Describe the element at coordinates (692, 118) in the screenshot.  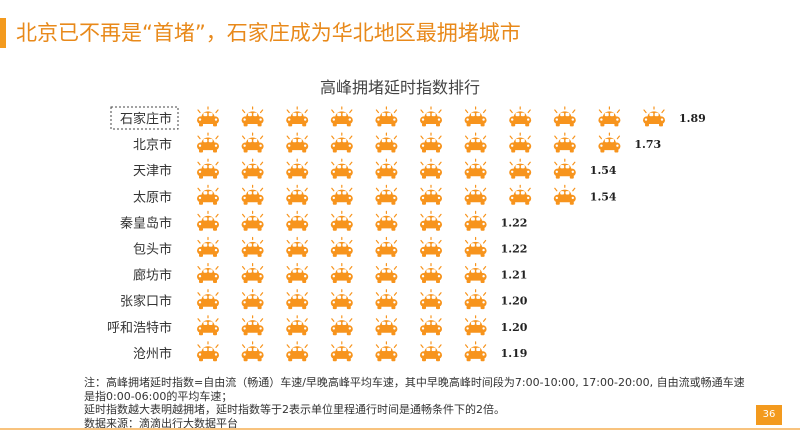
I see `value-label: 1.89` at that location.